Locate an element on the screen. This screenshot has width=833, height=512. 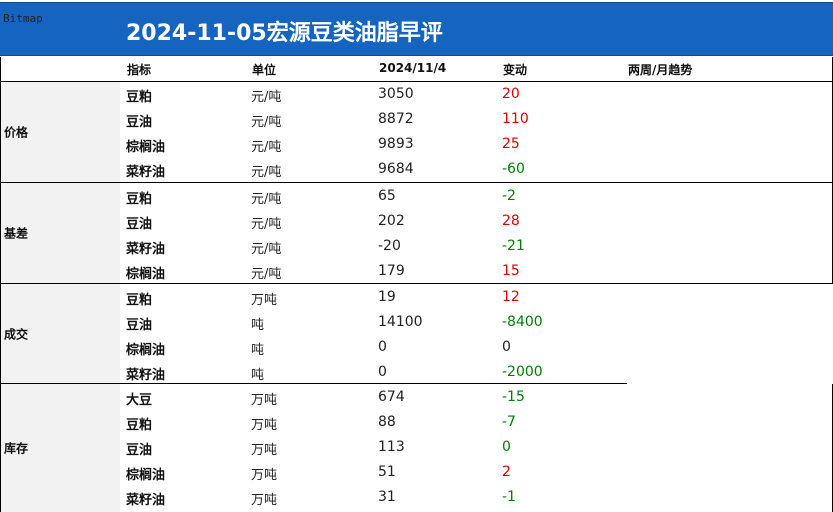
table-row: 豆粕 万吨 19 12 is located at coordinates (416, 297).